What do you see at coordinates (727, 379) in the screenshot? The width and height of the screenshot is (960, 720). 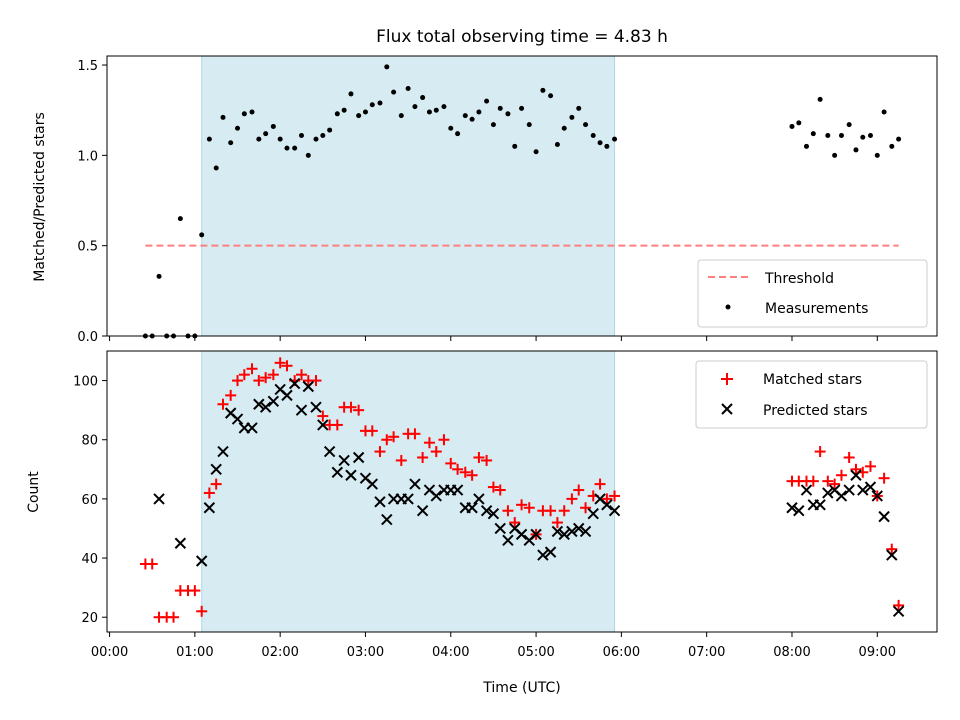 I see `legend-matched-swatch` at bounding box center [727, 379].